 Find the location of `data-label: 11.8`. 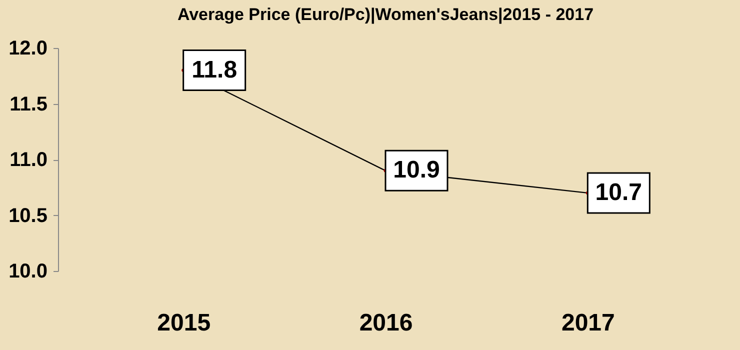

data-label: 11.8 is located at coordinates (215, 70).